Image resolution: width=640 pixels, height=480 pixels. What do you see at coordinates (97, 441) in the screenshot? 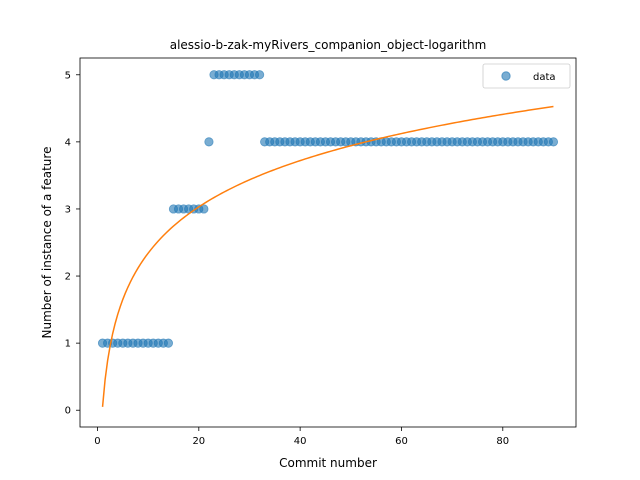
I see `x-tick-label: 0` at bounding box center [97, 441].